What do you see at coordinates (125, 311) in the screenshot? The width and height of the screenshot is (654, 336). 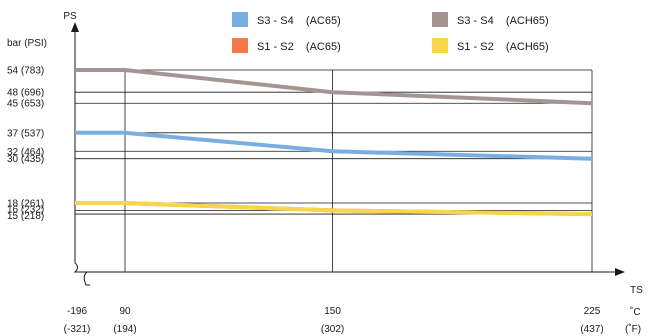 I see `x-tick-label-c: 90` at bounding box center [125, 311].